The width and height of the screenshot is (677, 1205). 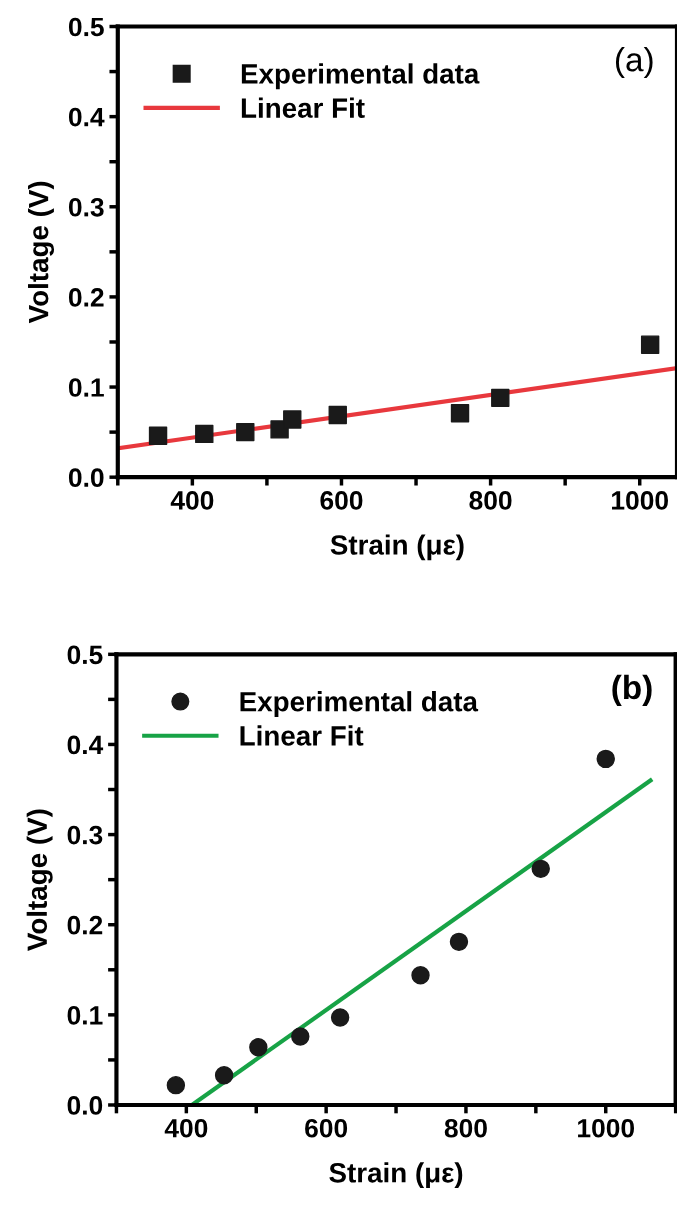 I want to click on annotation: (b), so click(x=632, y=690).